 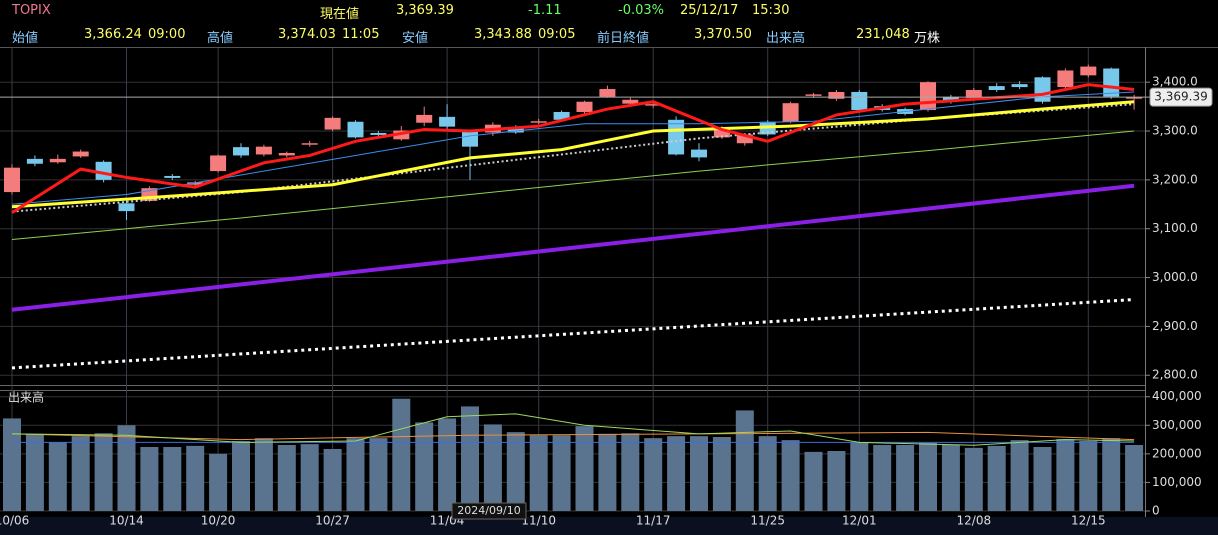 I want to click on label: 安値, so click(x=415, y=38).